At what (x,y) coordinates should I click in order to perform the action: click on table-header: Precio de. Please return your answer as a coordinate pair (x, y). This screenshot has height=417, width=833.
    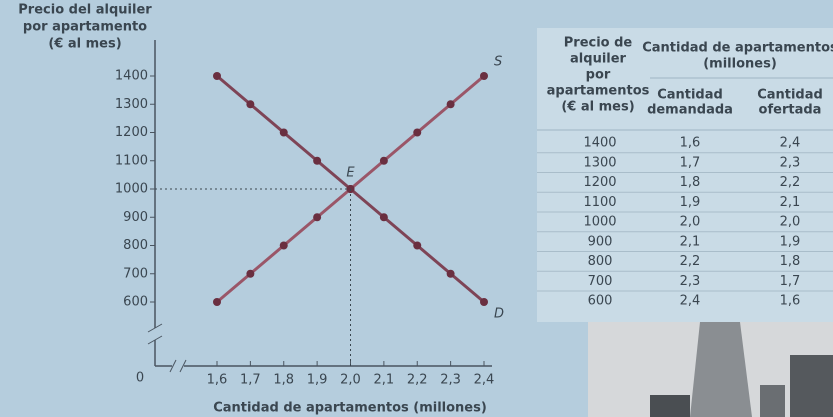
    Looking at the image, I should click on (598, 43).